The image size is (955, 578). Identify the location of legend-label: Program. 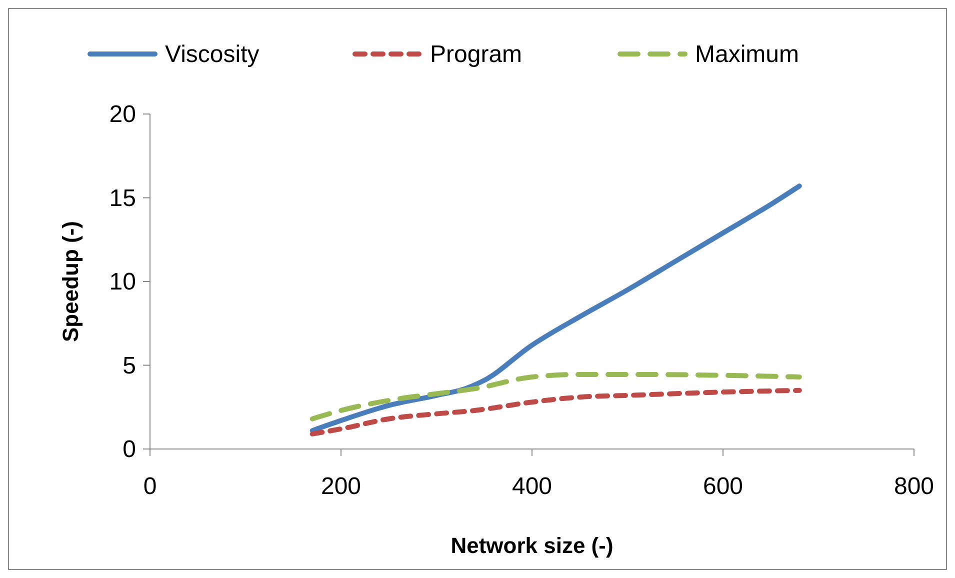
(476, 54).